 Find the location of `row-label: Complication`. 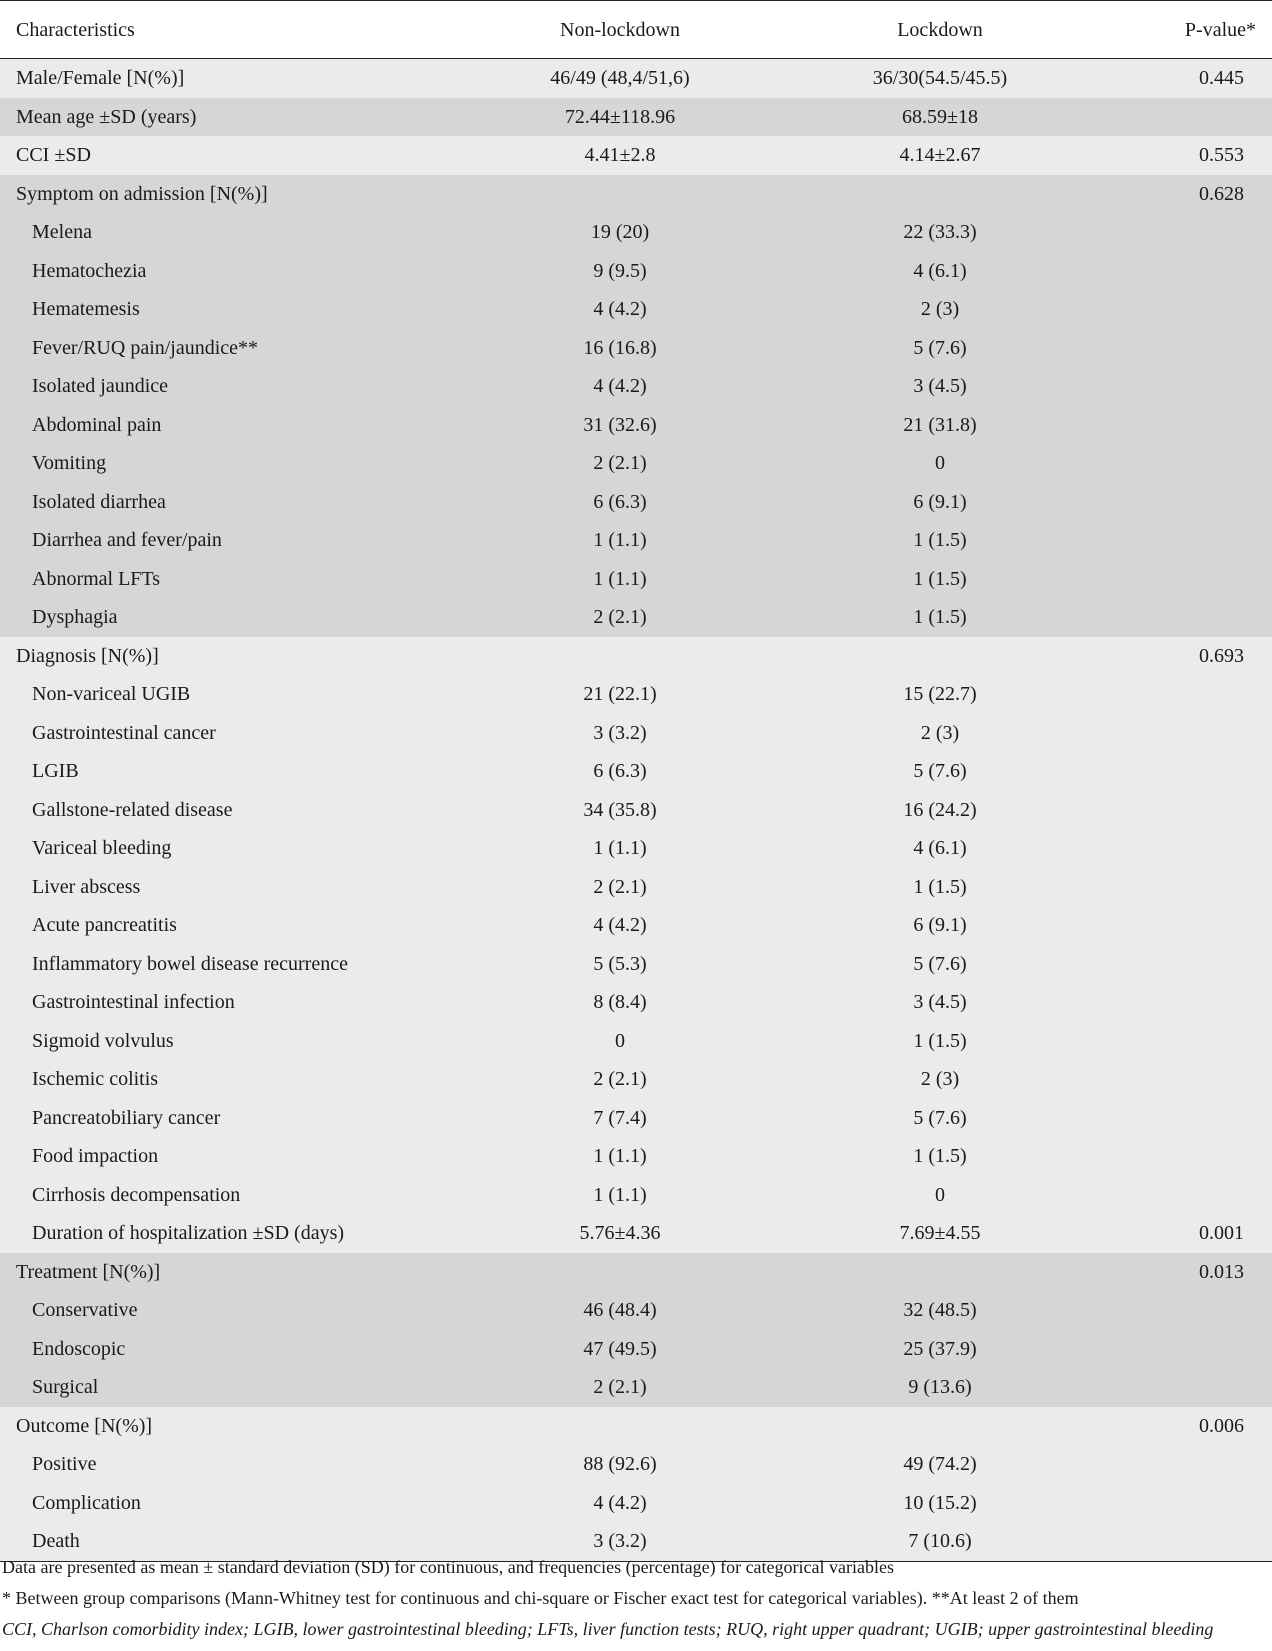

row-label: Complication is located at coordinates (235, 1502).